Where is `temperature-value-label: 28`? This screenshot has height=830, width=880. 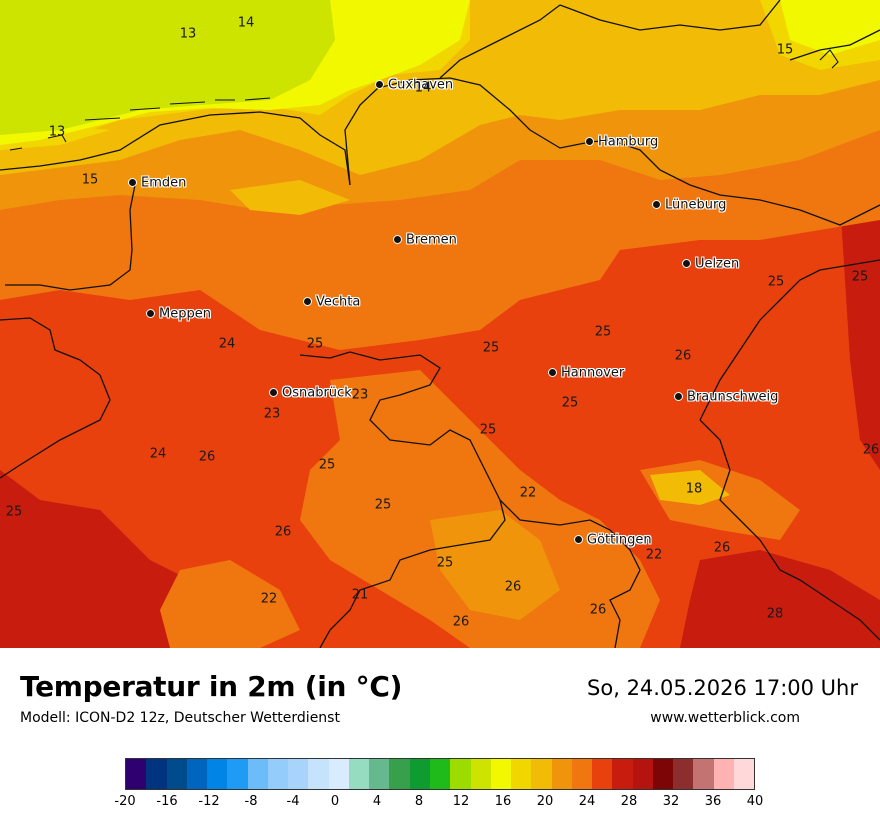 temperature-value-label: 28 is located at coordinates (775, 614).